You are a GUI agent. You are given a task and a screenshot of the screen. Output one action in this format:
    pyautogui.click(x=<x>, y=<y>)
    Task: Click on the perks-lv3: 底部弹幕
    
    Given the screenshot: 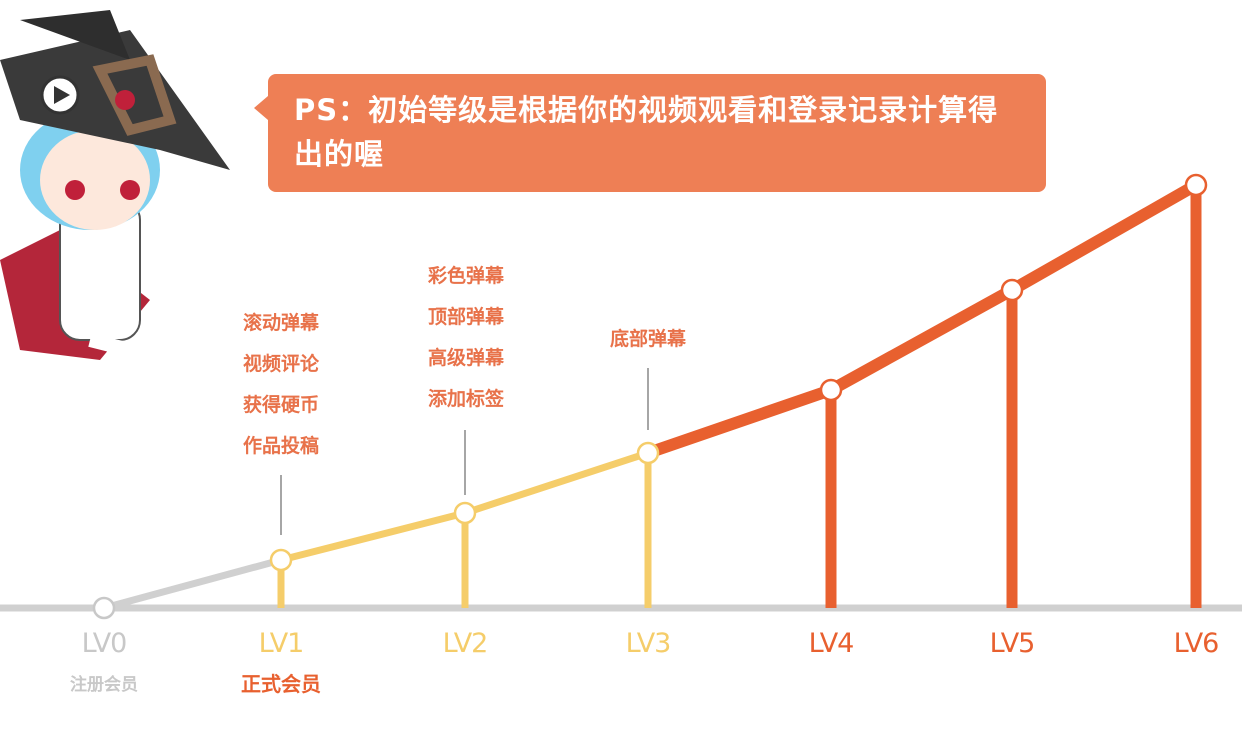 What is the action you would take?
    pyautogui.click(x=648, y=339)
    